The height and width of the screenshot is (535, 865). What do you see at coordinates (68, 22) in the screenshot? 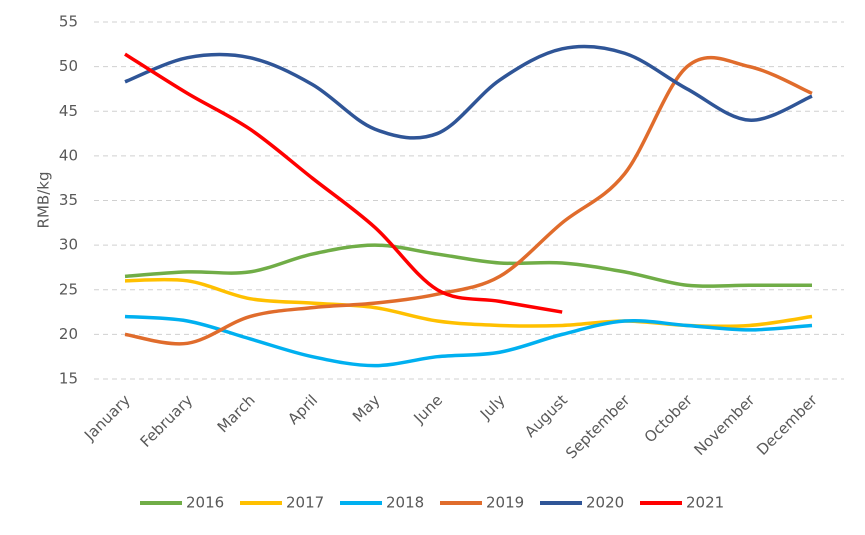
I see `y-tick-label: 55` at bounding box center [68, 22].